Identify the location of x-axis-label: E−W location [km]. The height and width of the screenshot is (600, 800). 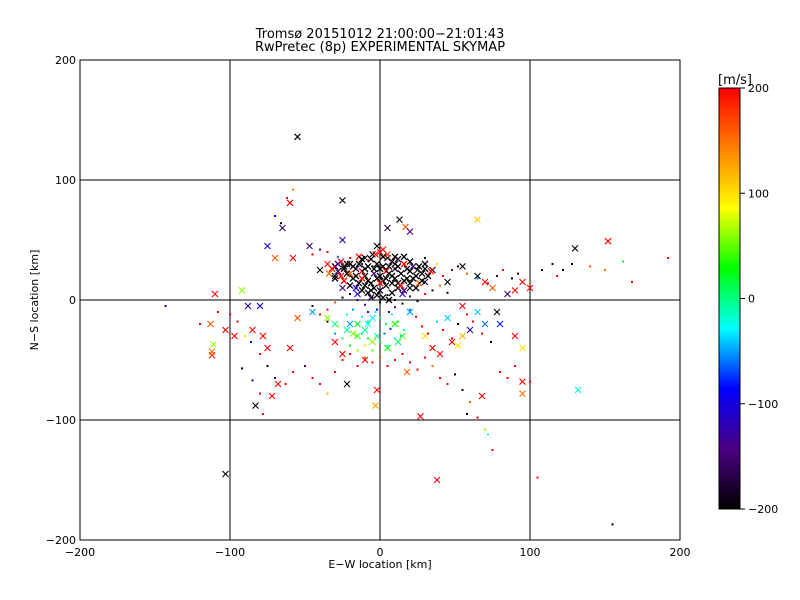
(379, 564).